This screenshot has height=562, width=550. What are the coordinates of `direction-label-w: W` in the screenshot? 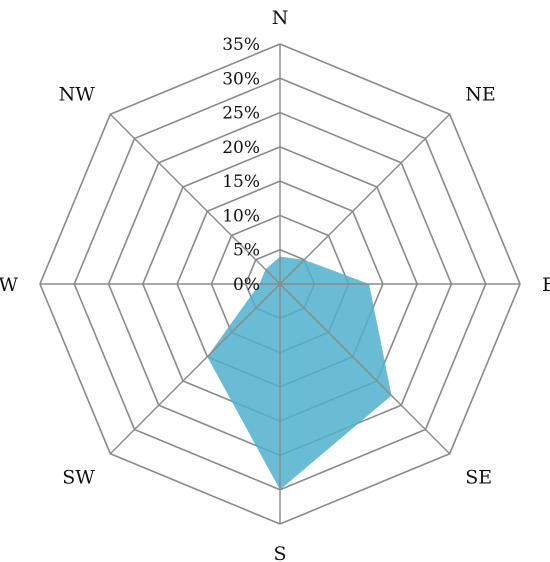 It's located at (9, 285).